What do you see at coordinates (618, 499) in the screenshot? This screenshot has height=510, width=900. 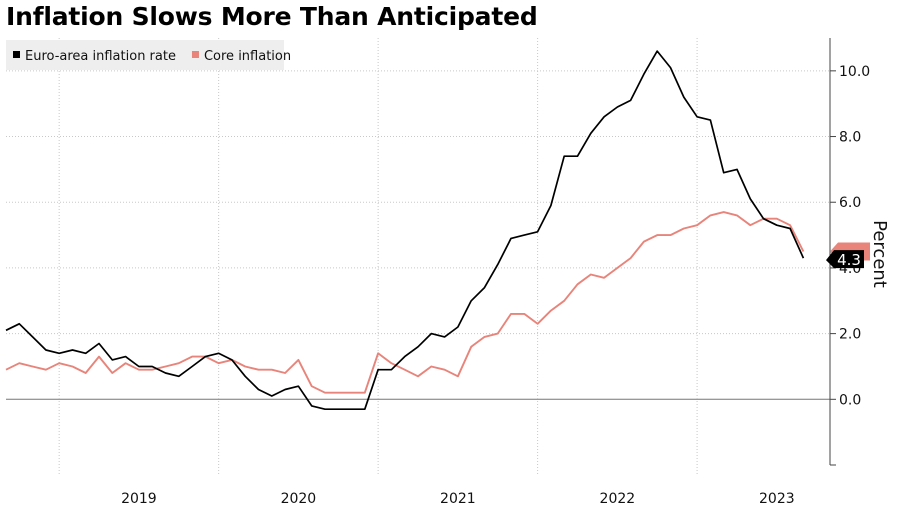 I see `x-tick-label: 2022` at bounding box center [618, 499].